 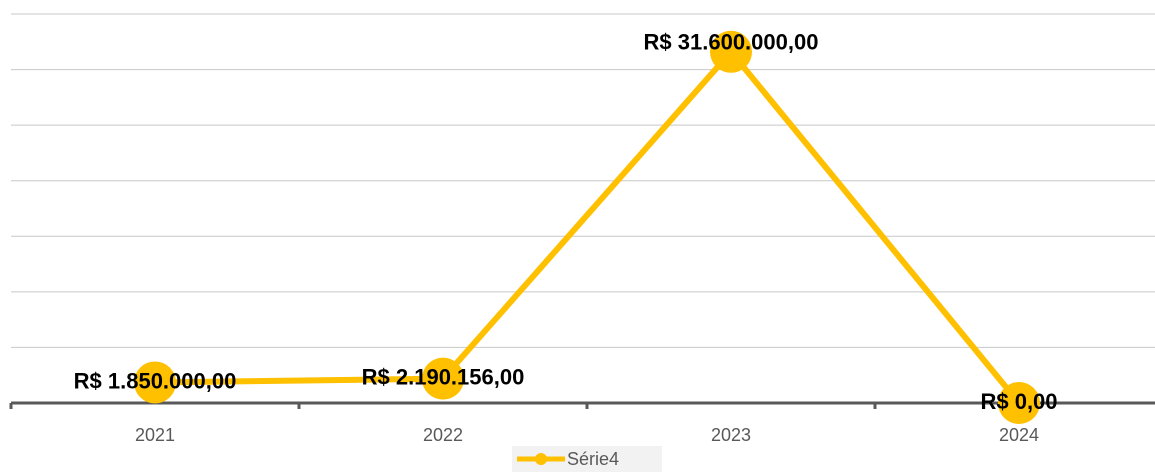 What do you see at coordinates (155, 435) in the screenshot?
I see `x-tick-label: 2021` at bounding box center [155, 435].